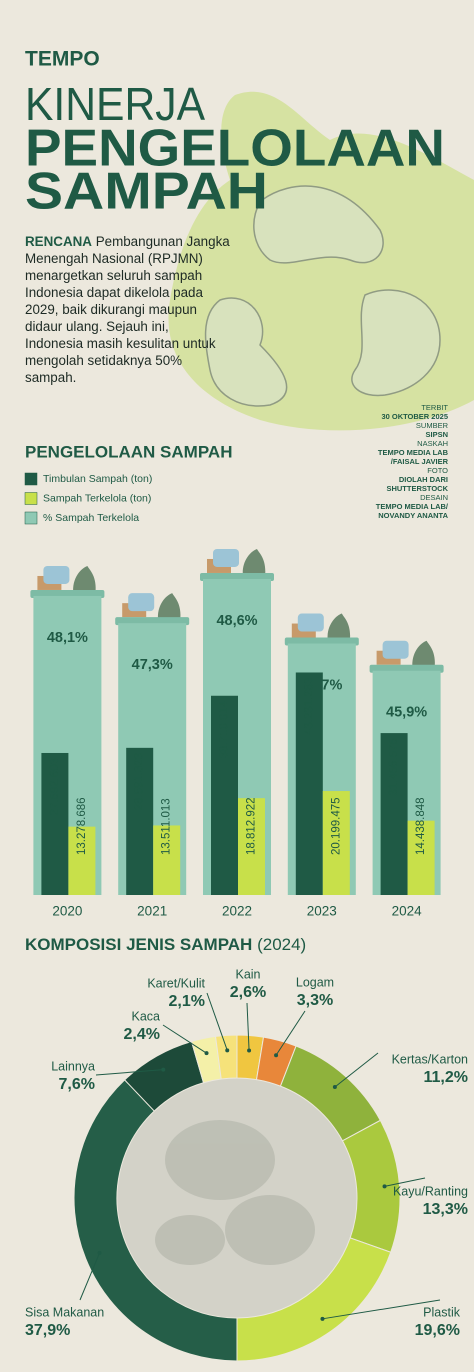 This screenshot has height=1372, width=474. I want to click on title-line: KINERJA, so click(115, 104).